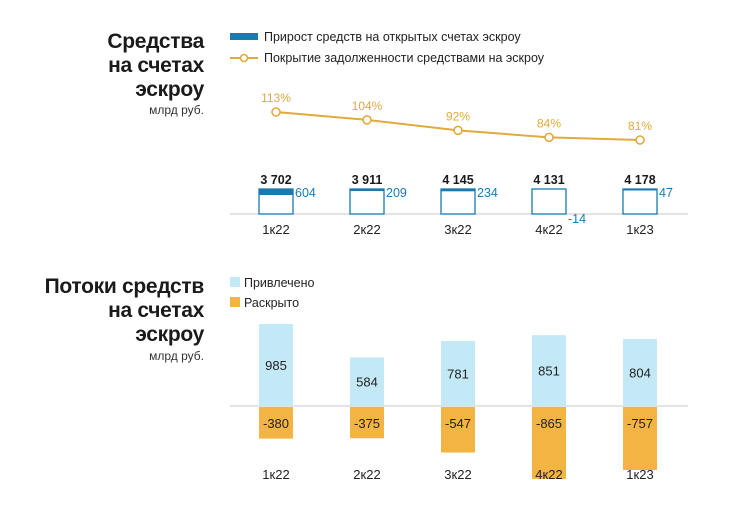 The height and width of the screenshot is (505, 740). I want to click on disclosed-value-label: -547, so click(458, 423).